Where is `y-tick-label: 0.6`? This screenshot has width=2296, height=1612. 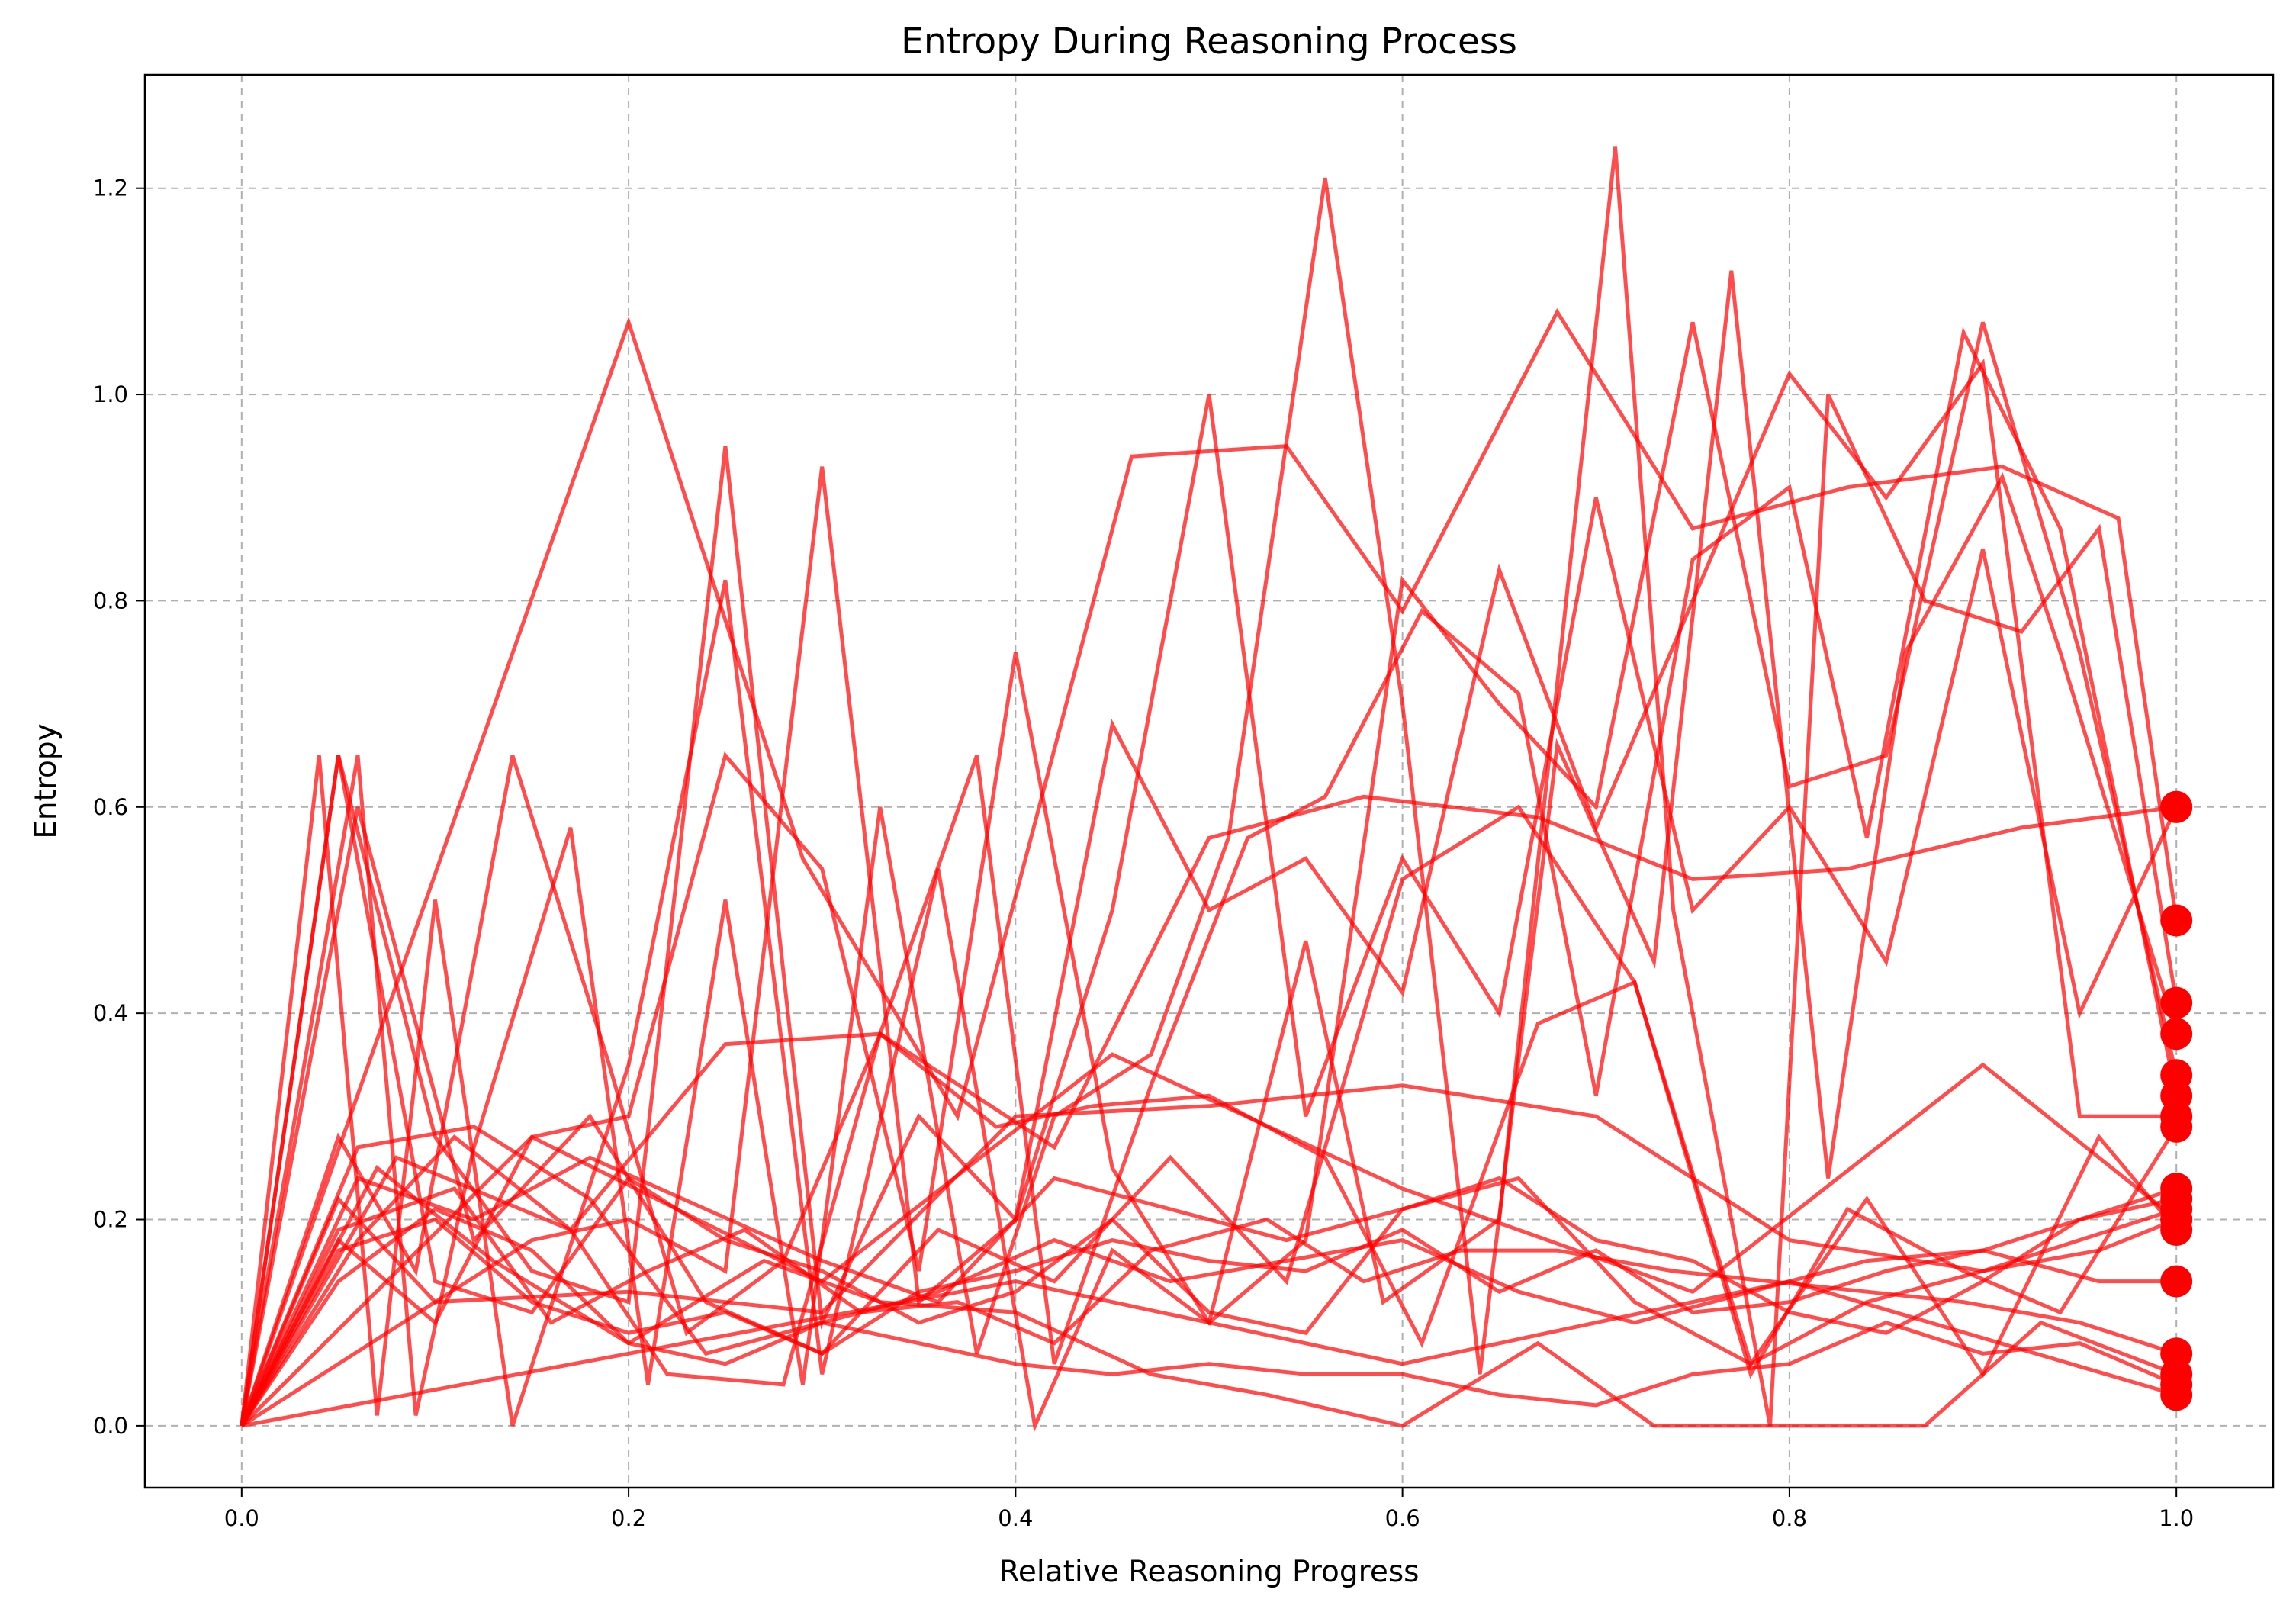 y-tick-label: 0.6 is located at coordinates (111, 807).